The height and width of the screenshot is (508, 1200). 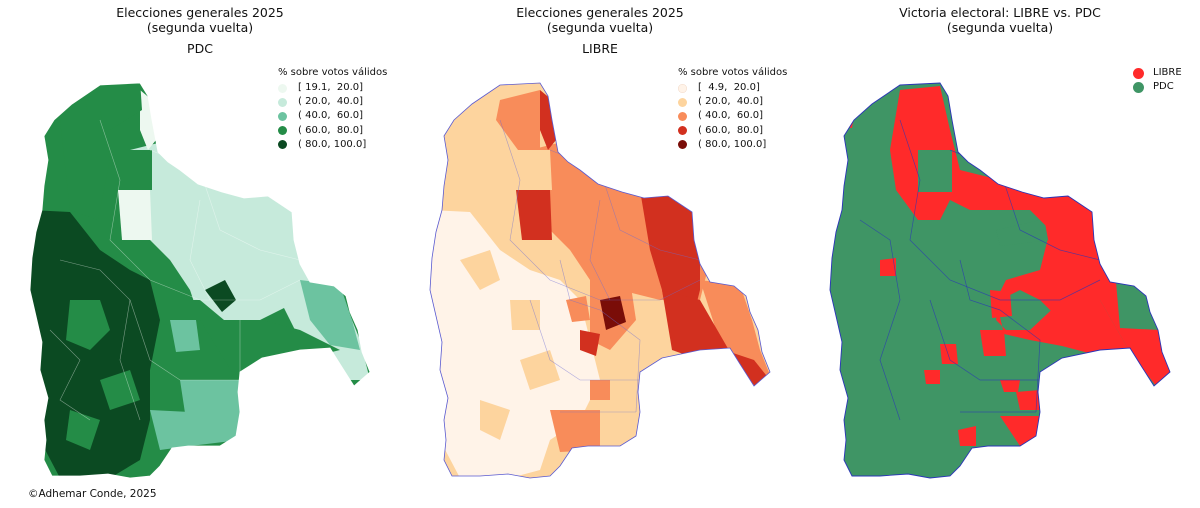 What do you see at coordinates (600, 48) in the screenshot?
I see `party-label: LIBRE` at bounding box center [600, 48].